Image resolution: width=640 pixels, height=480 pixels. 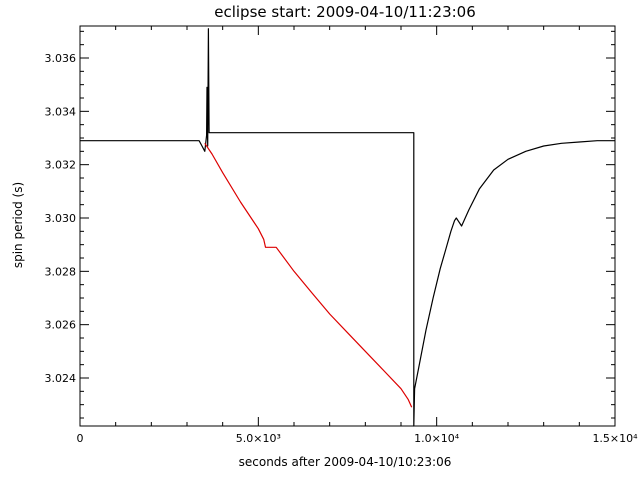 What do you see at coordinates (61, 58) in the screenshot?
I see `y-tick-label: 3.036` at bounding box center [61, 58].